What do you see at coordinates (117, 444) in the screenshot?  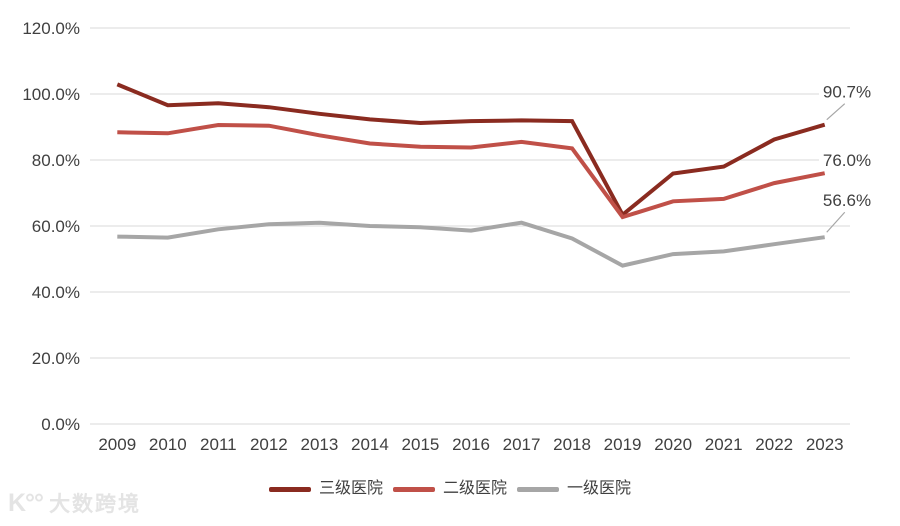 I see `x-axis-tick-label: 2009` at bounding box center [117, 444].